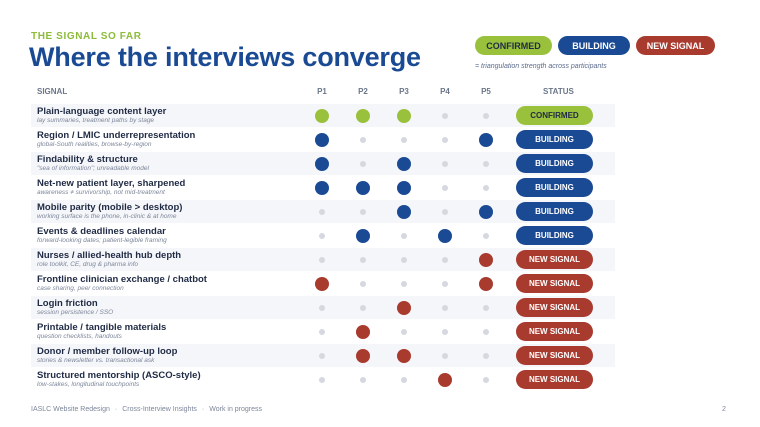 Image resolution: width=760 pixels, height=427 pixels. What do you see at coordinates (122, 279) in the screenshot?
I see `signal-title: Frontline clinician exchange / chatbot` at bounding box center [122, 279].